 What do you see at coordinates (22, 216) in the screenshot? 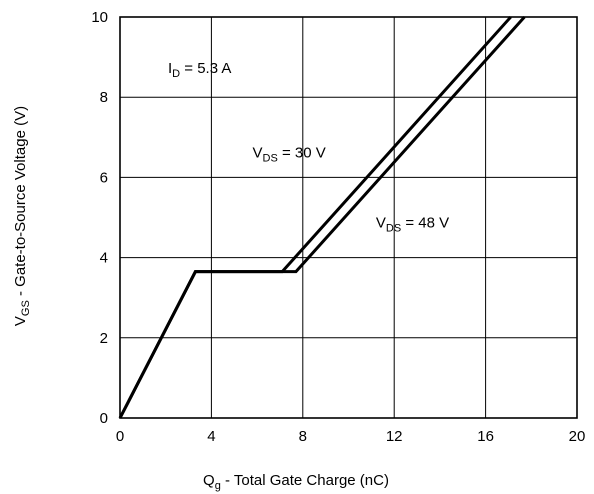
I see `y-axis-label: VGS - Gate-to-Source Voltage (V)` at bounding box center [22, 216].